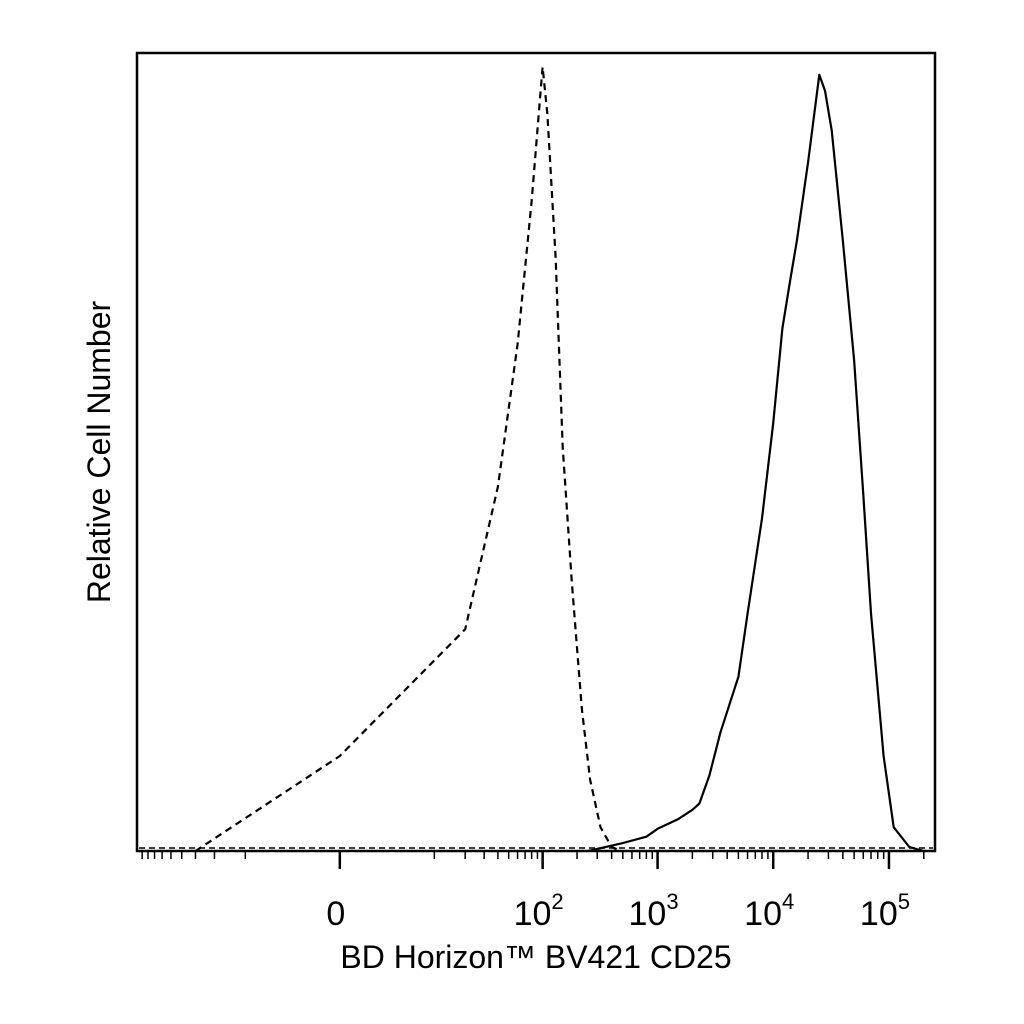  What do you see at coordinates (614, 860) in the screenshot?
I see `x-major-ticks` at bounding box center [614, 860].